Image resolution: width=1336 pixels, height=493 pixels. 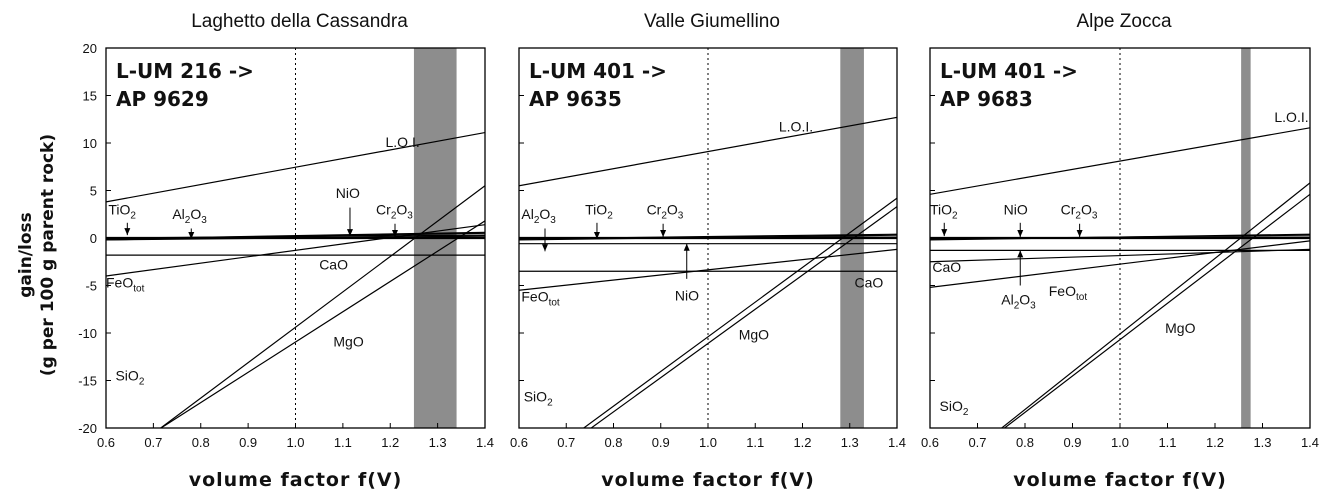 What do you see at coordinates (575, 99) in the screenshot?
I see `sample-label-line2: AP 9635` at bounding box center [575, 99].